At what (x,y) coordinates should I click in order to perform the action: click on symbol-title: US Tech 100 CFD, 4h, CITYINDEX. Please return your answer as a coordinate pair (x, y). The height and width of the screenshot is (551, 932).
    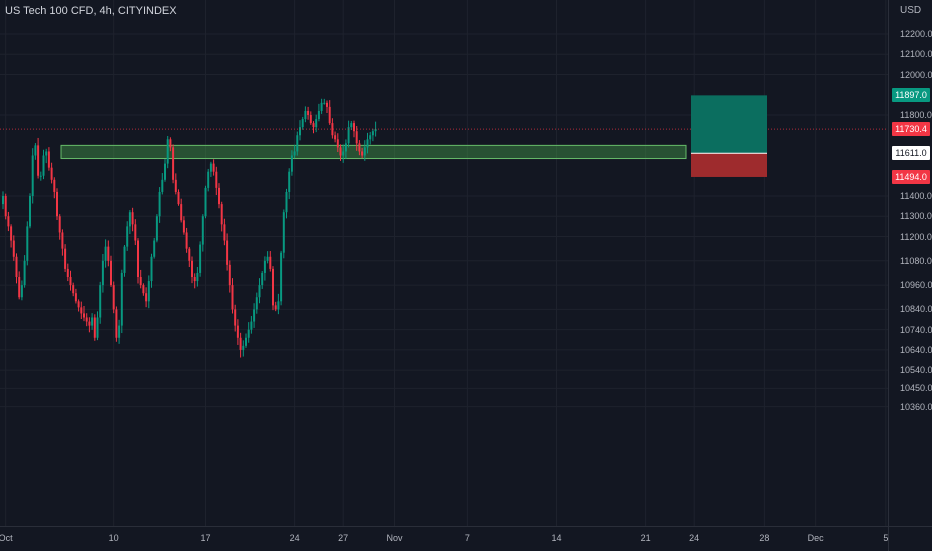
    Looking at the image, I should click on (91, 11).